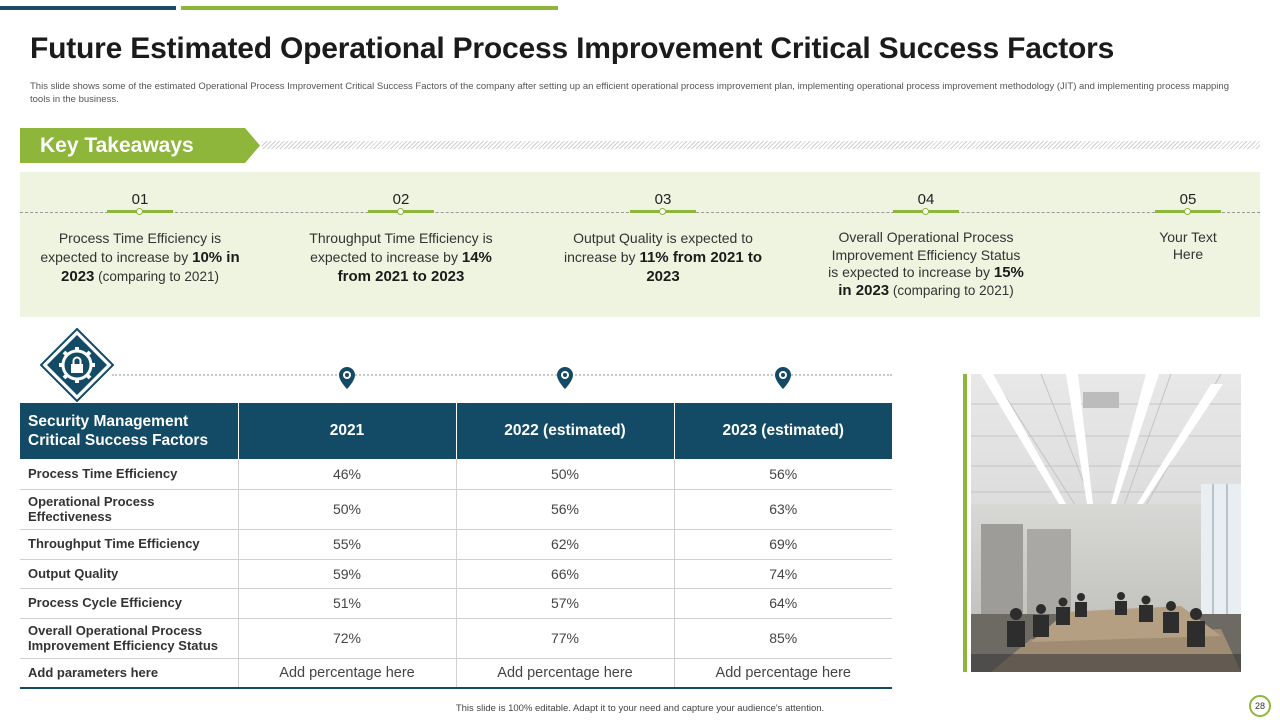  What do you see at coordinates (783, 544) in the screenshot?
I see `table-cell: 69%` at bounding box center [783, 544].